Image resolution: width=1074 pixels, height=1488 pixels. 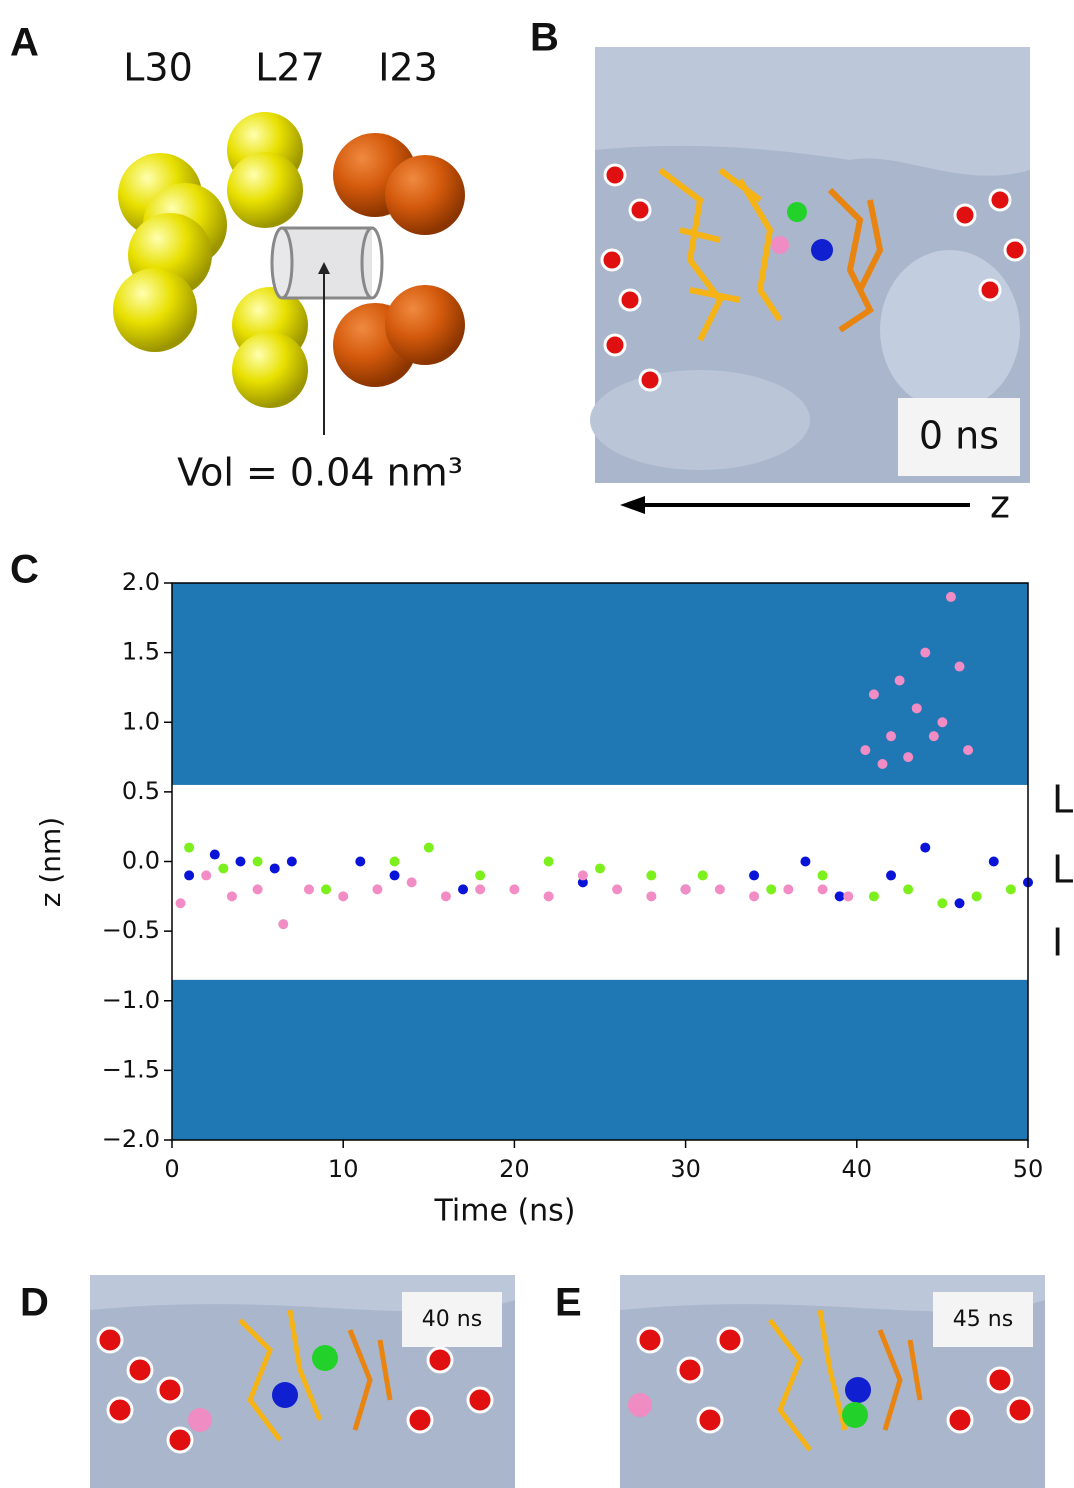 I want to click on time-label: 40 ns, so click(x=452, y=1319).